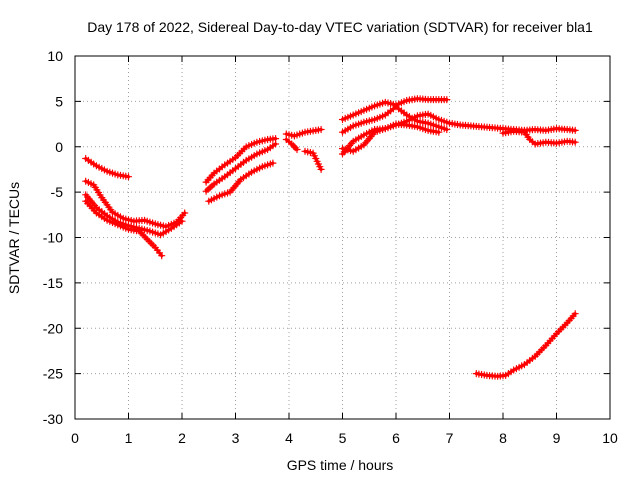  I want to click on y-tick-label: 5, so click(59, 101).